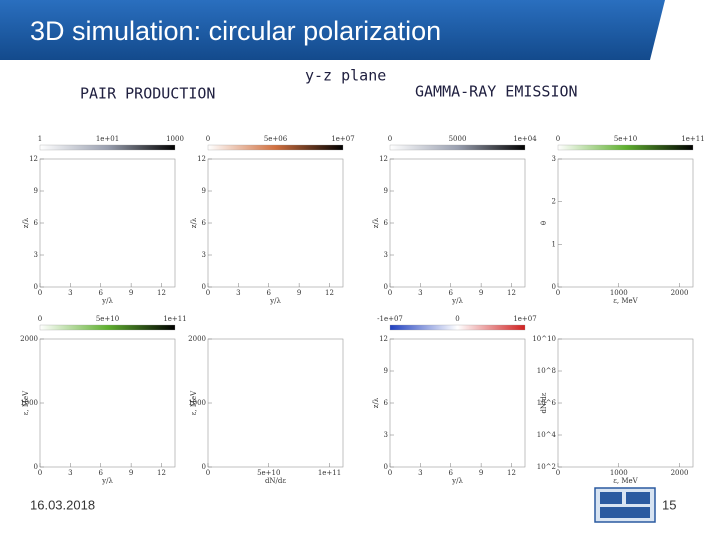  I want to click on x-tick-label: 2000, so click(680, 293).